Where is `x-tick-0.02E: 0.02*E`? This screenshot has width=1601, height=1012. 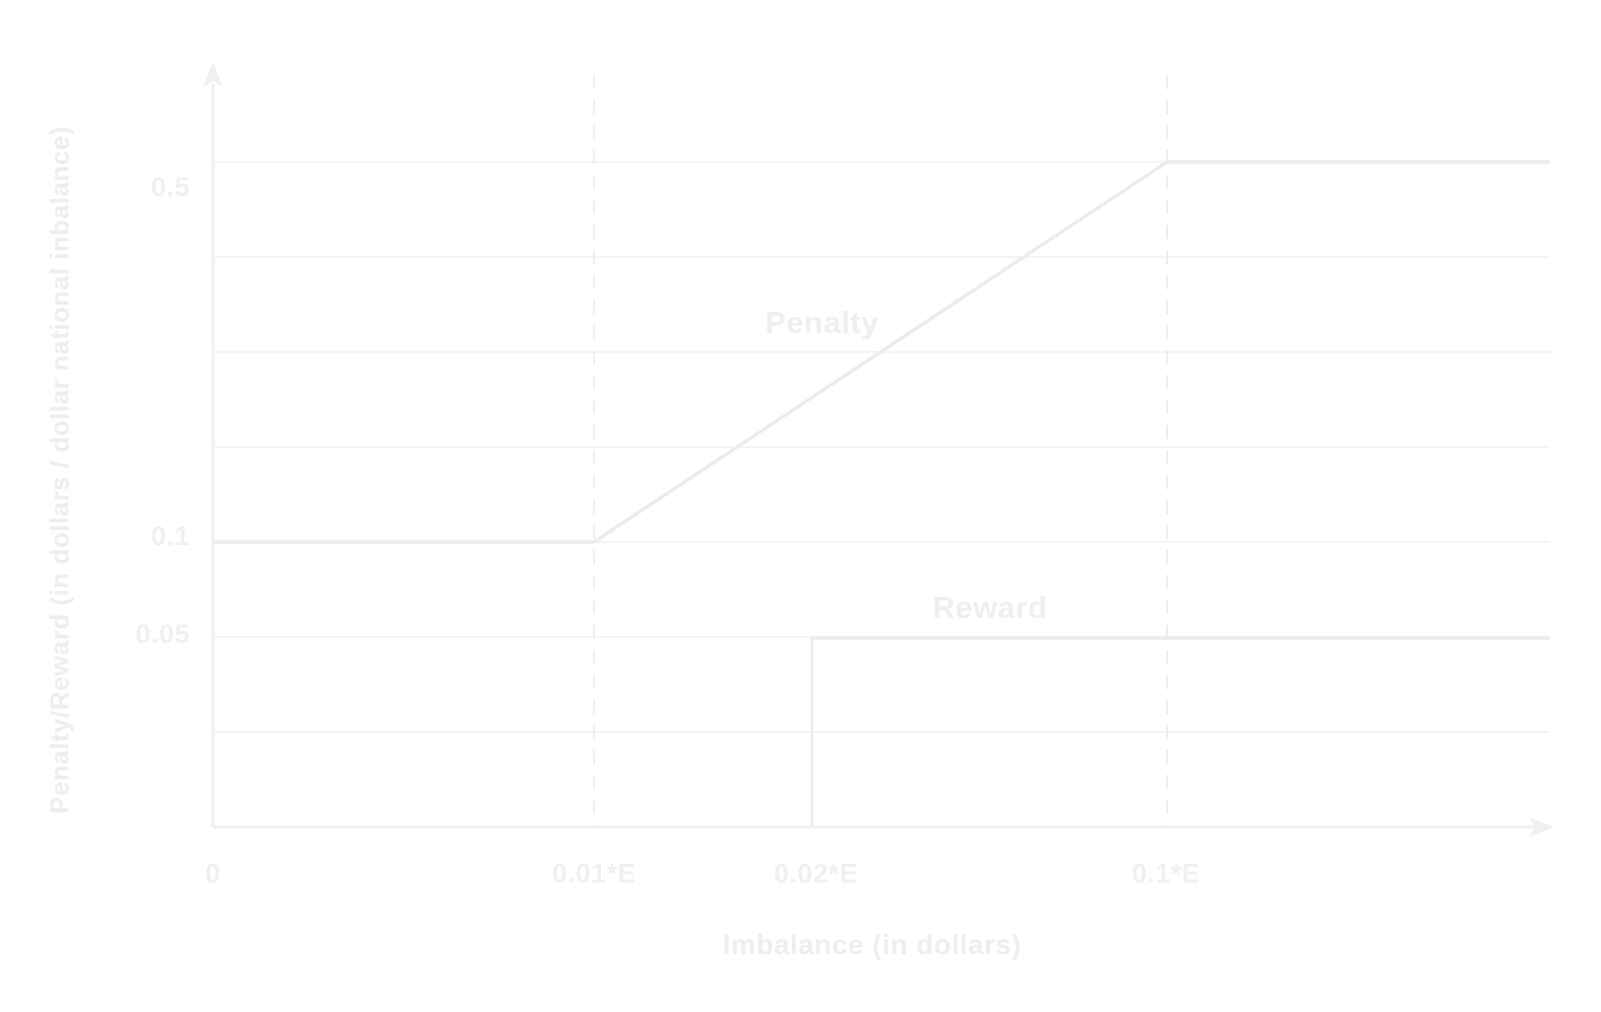 x-tick-0.02E: 0.02*E is located at coordinates (816, 873).